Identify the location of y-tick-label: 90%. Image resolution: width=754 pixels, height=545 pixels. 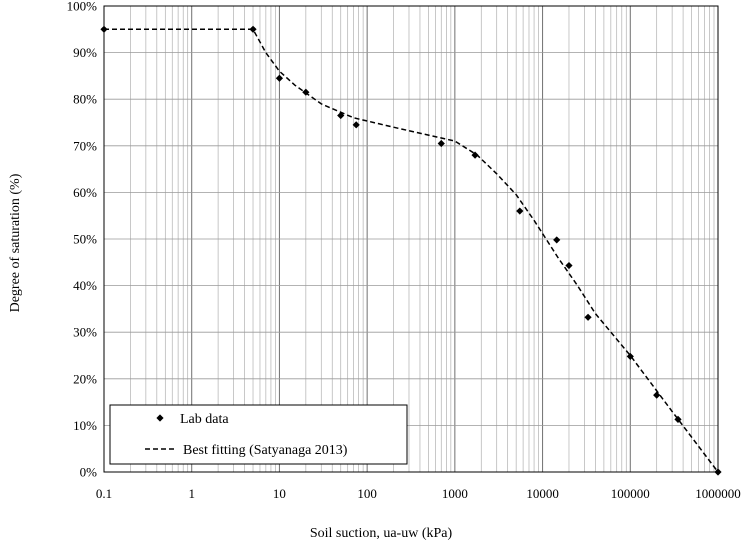
(85, 52).